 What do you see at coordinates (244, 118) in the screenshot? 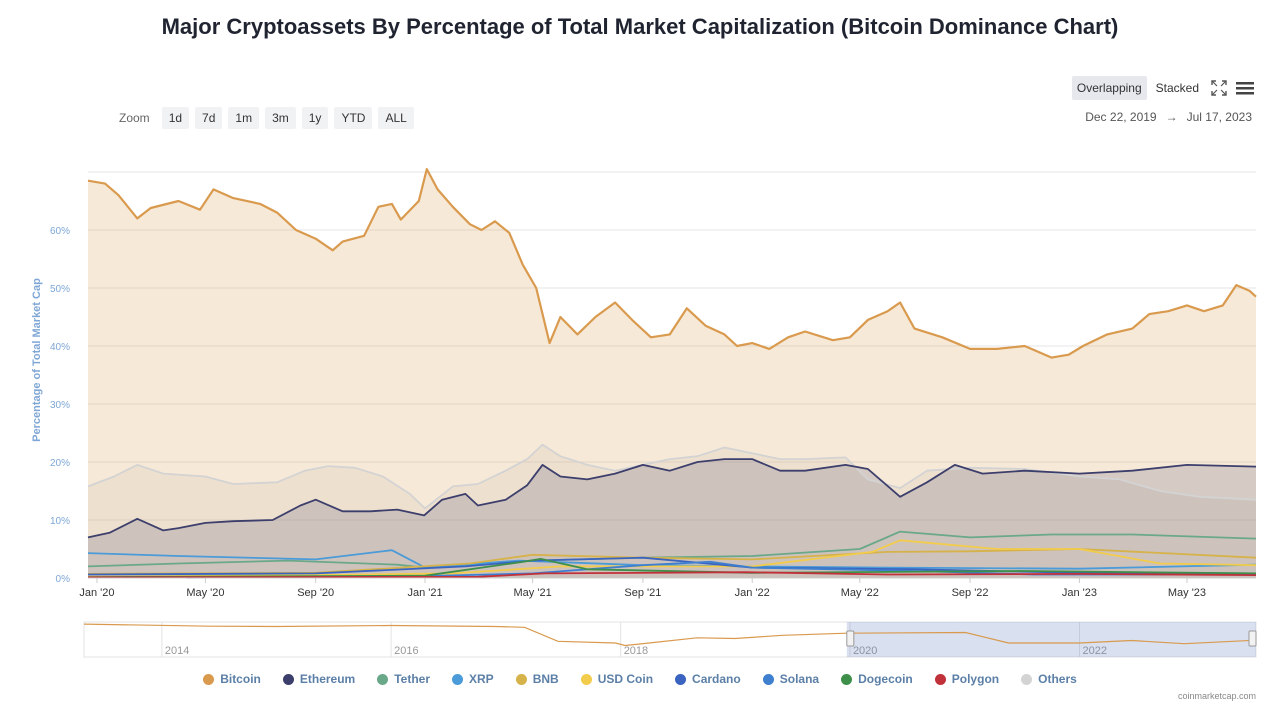
I see `zoom-1m-button: 1m` at bounding box center [244, 118].